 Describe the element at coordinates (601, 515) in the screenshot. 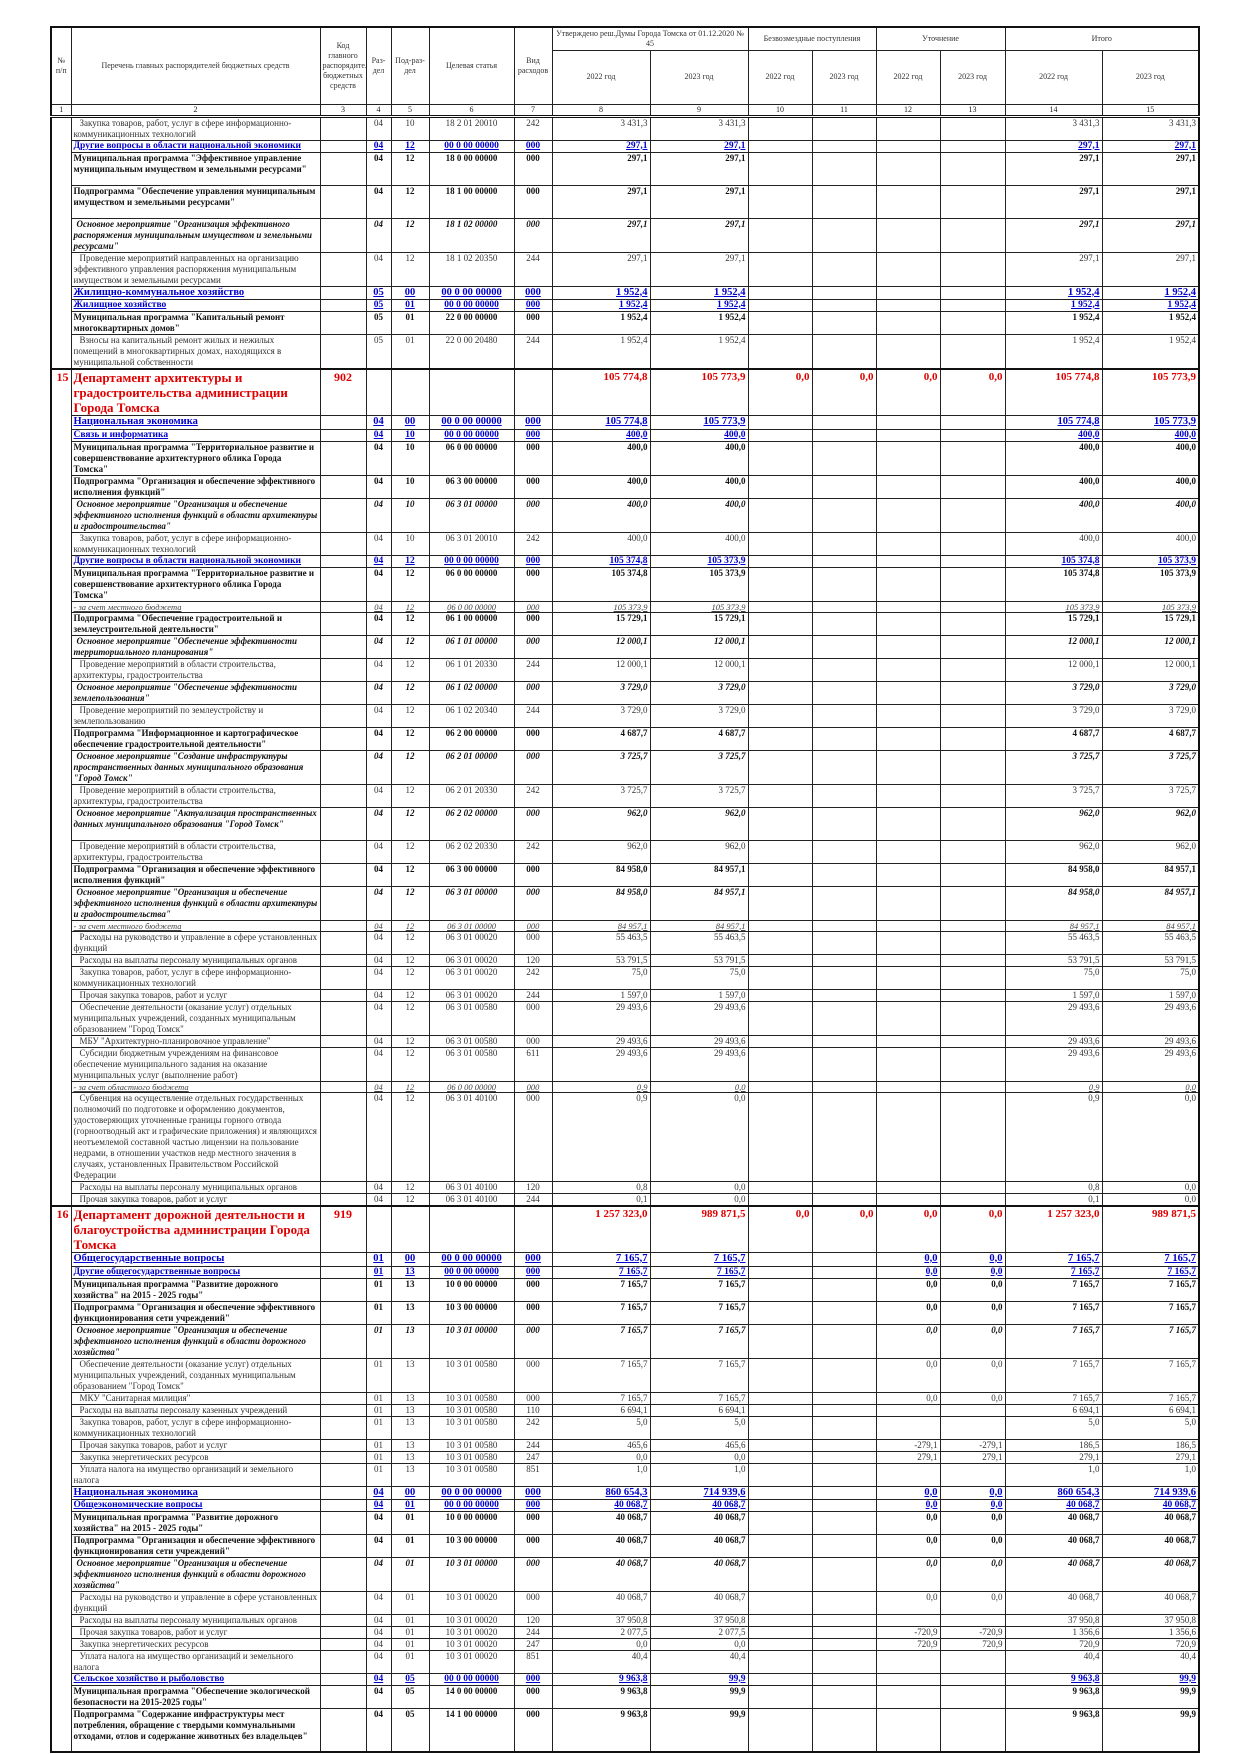

I see `approved-2022-cell: 400,0` at that location.